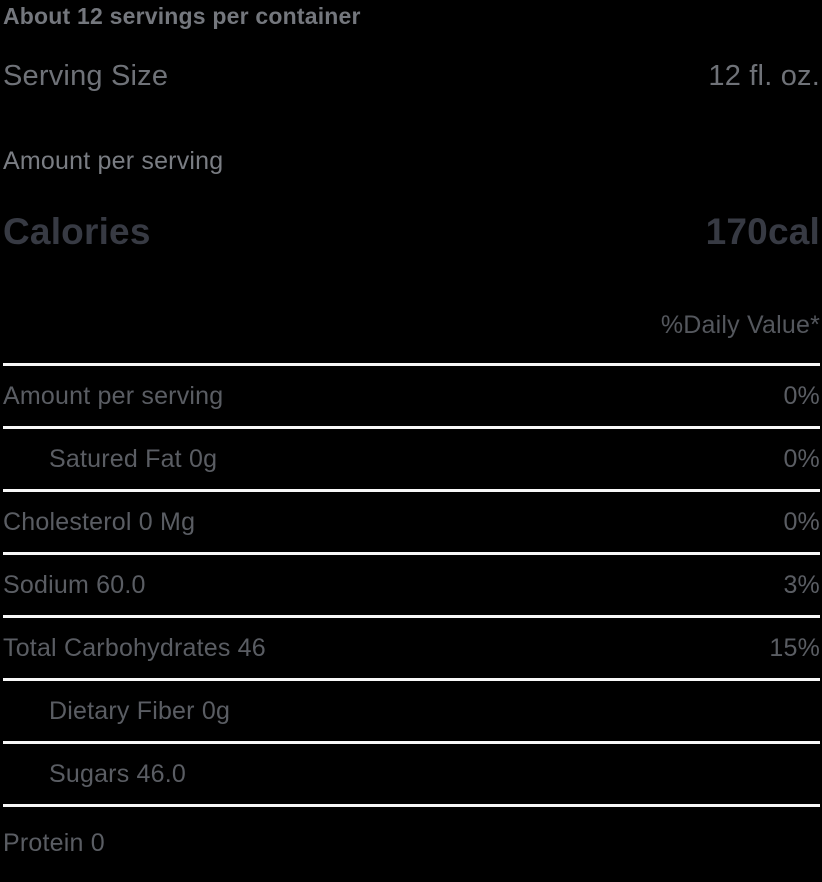 The image size is (822, 882). What do you see at coordinates (740, 325) in the screenshot?
I see `daily-value-header: %Daily Value*` at bounding box center [740, 325].